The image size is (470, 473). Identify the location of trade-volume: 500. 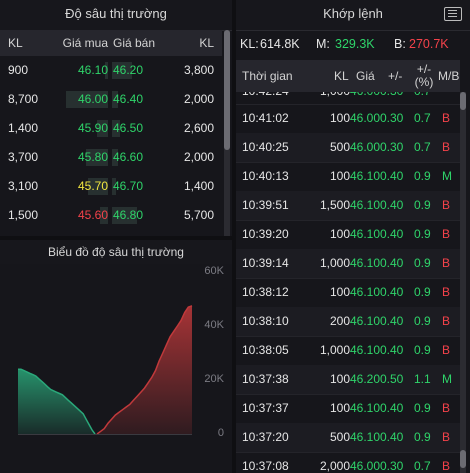
(339, 437).